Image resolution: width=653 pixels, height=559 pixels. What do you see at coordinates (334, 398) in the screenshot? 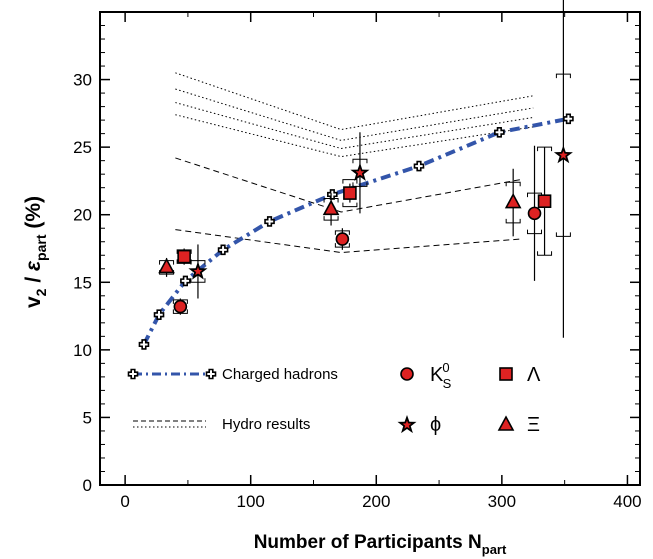
I see `legend: Charged hadrons Hydro results K0 S Λ ϕ Ξ` at bounding box center [334, 398].